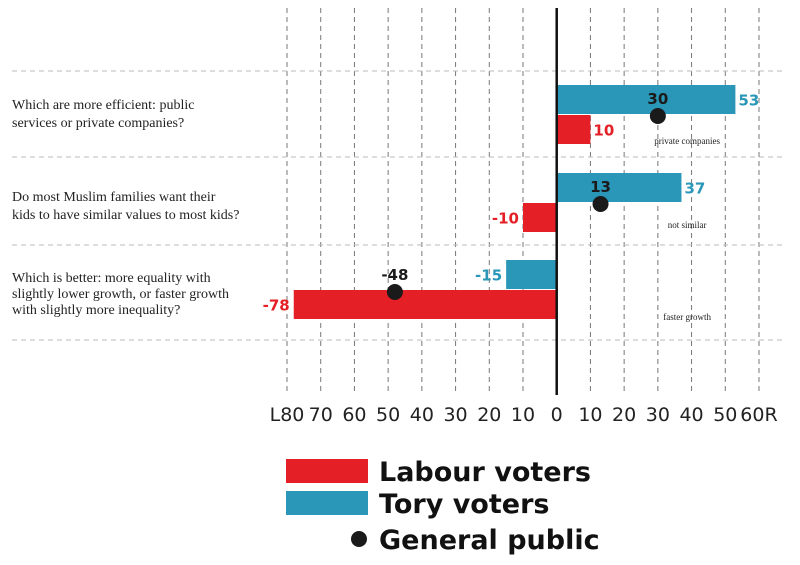 Image resolution: width=800 pixels, height=565 pixels. I want to click on data-label: -48, so click(394, 275).